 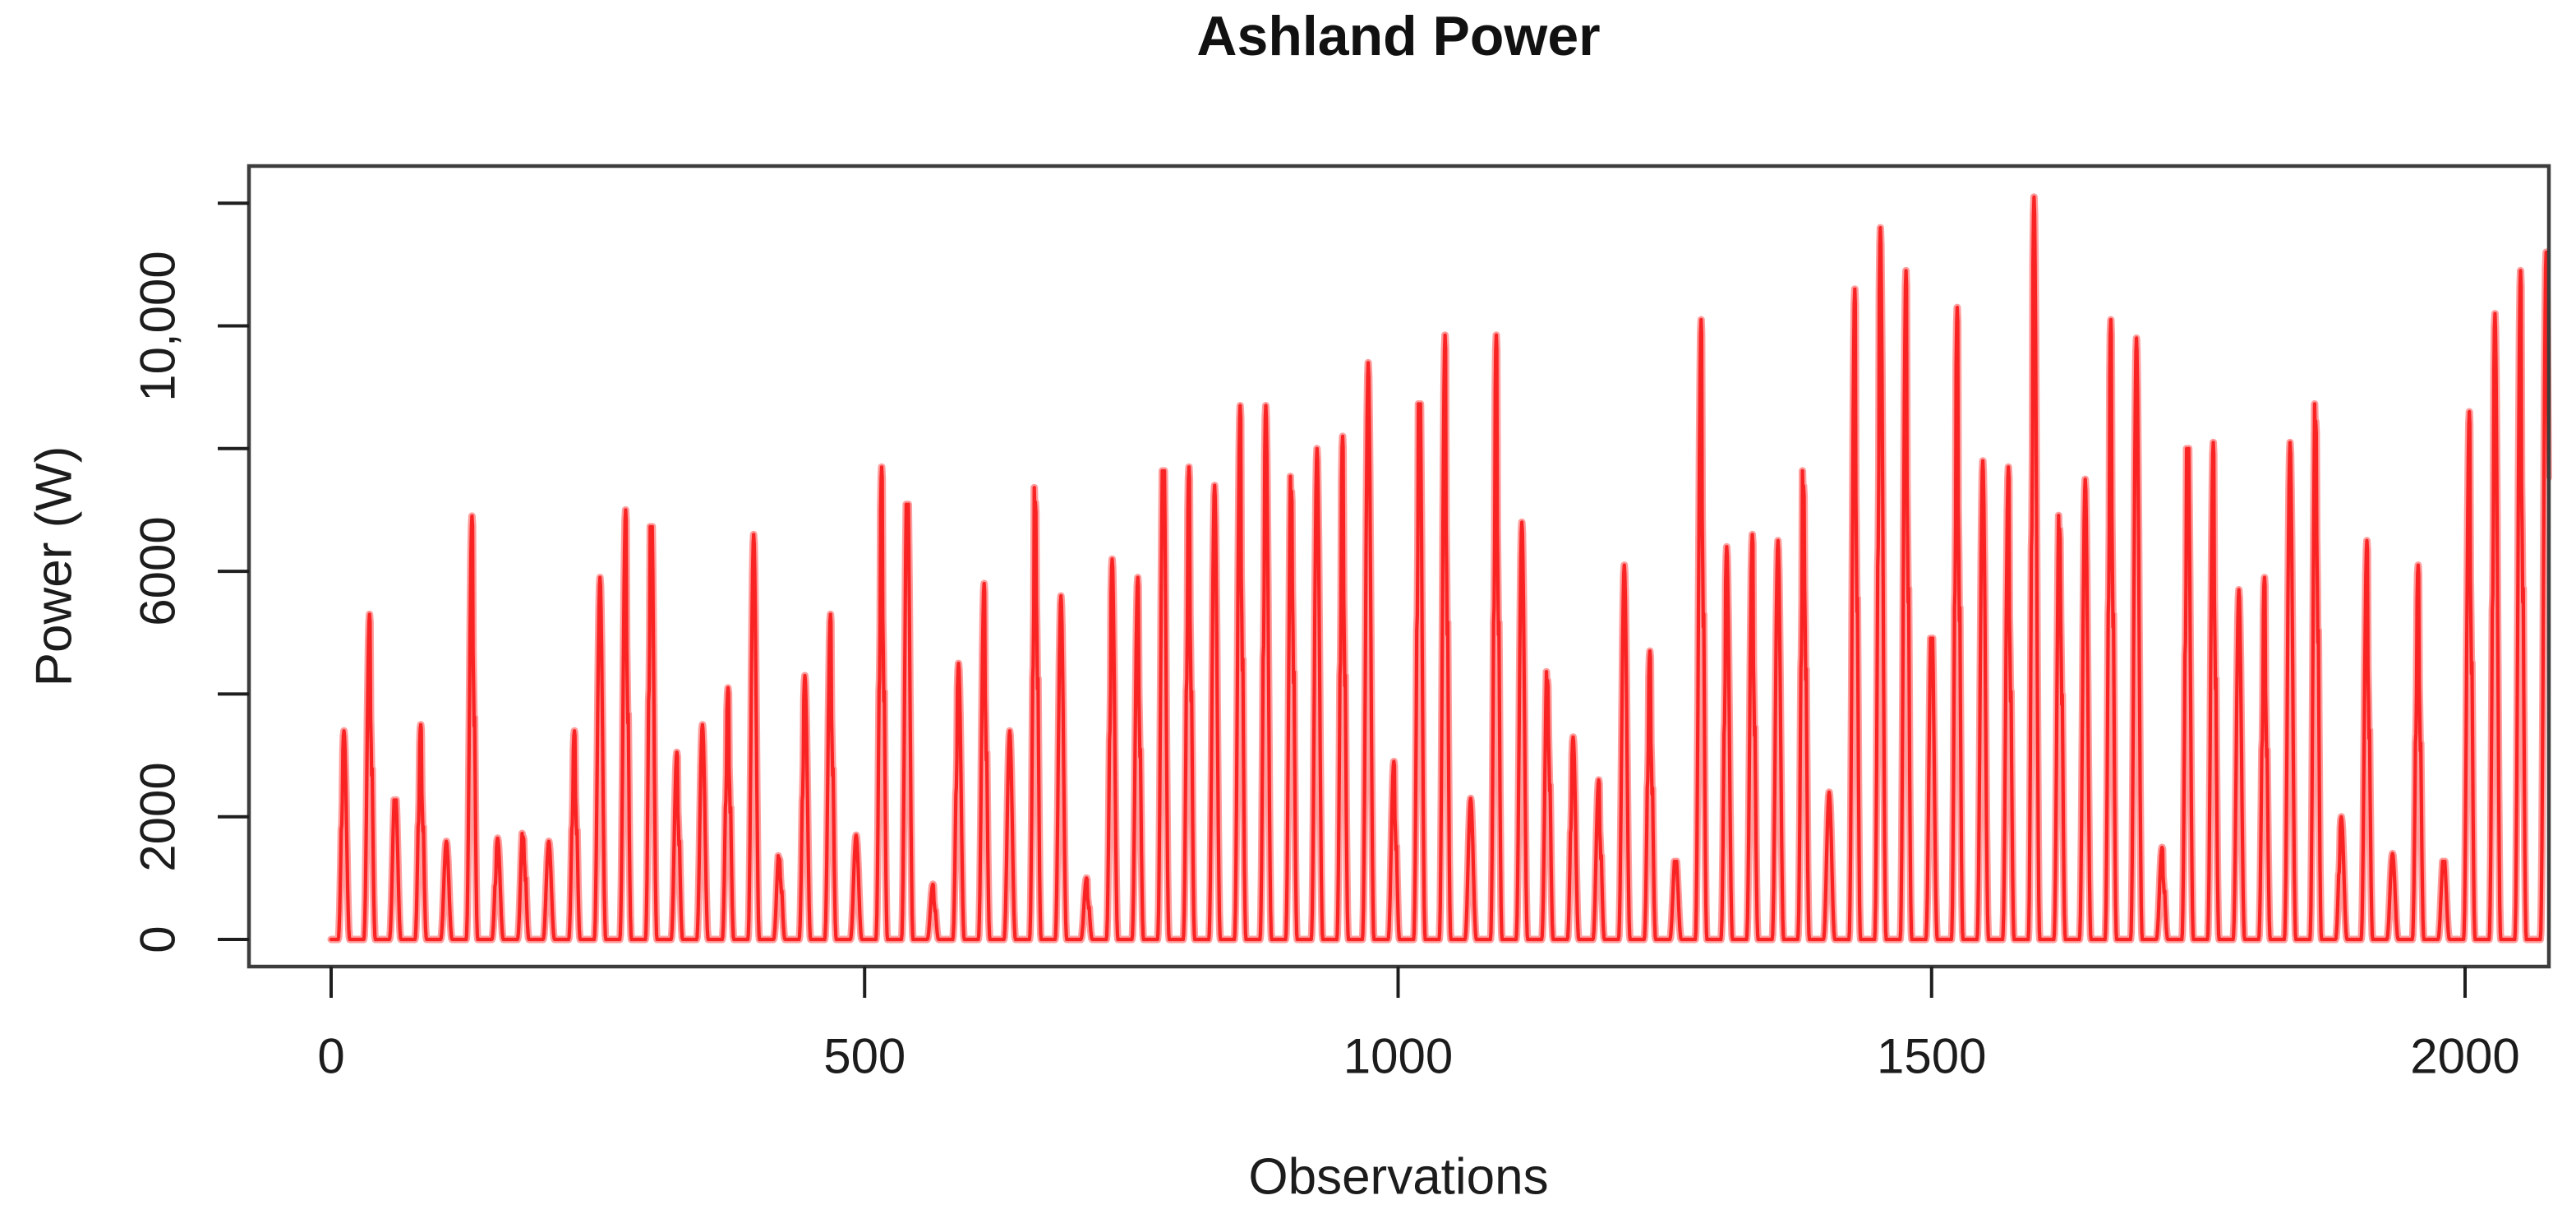 I want to click on y-tick-label: 2000, so click(x=158, y=816).